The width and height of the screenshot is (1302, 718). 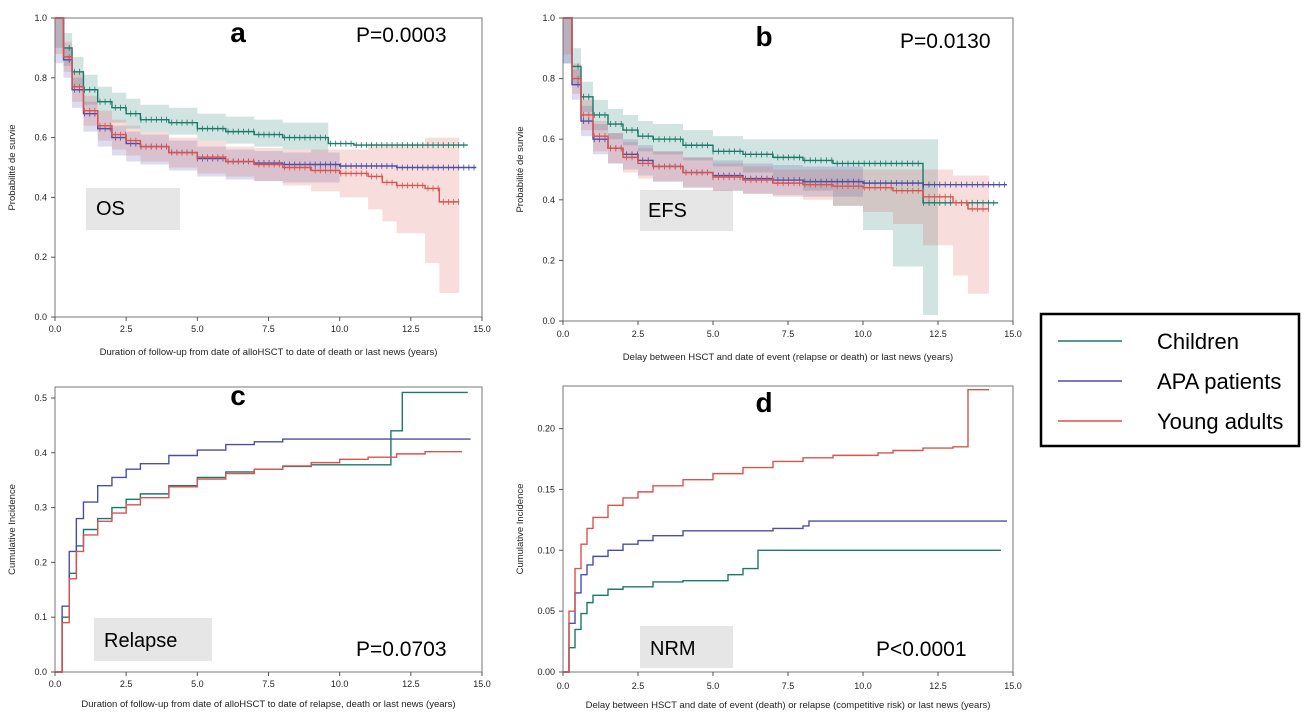 I want to click on y-tick-label: 0.00, so click(x=546, y=672).